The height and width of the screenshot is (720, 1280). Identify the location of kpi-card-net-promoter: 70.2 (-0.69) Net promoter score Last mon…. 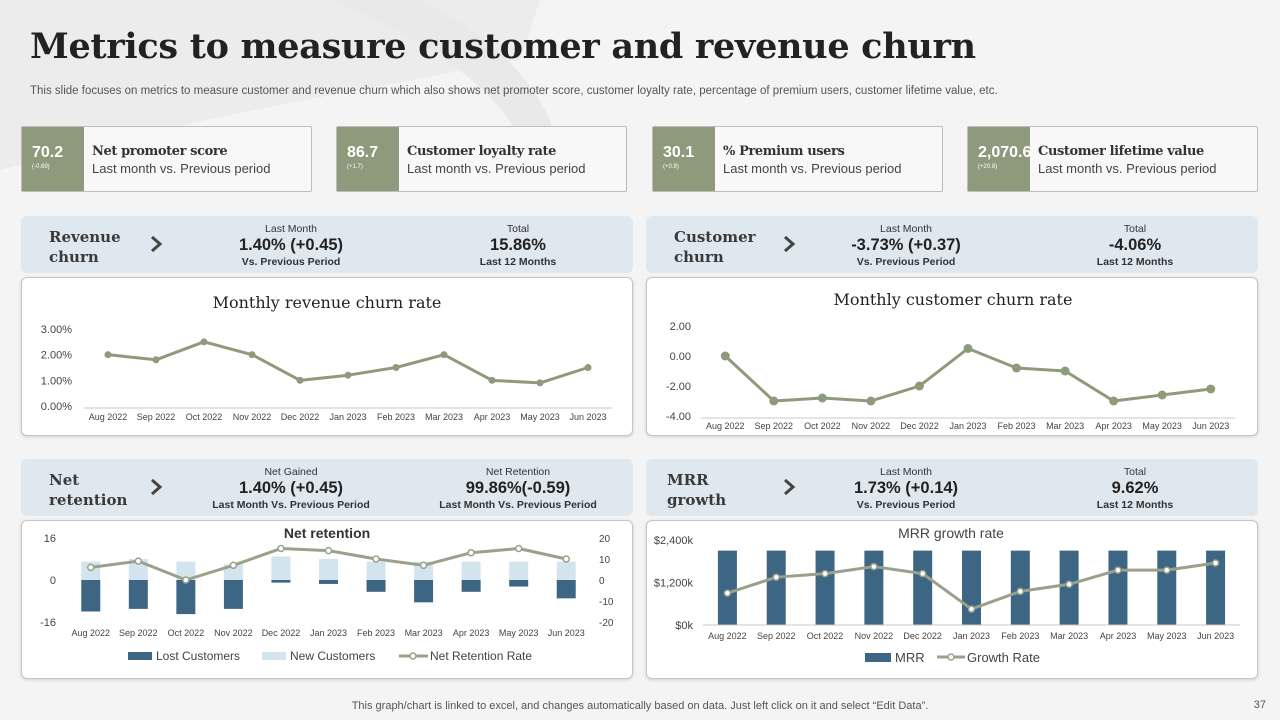
(166, 159).